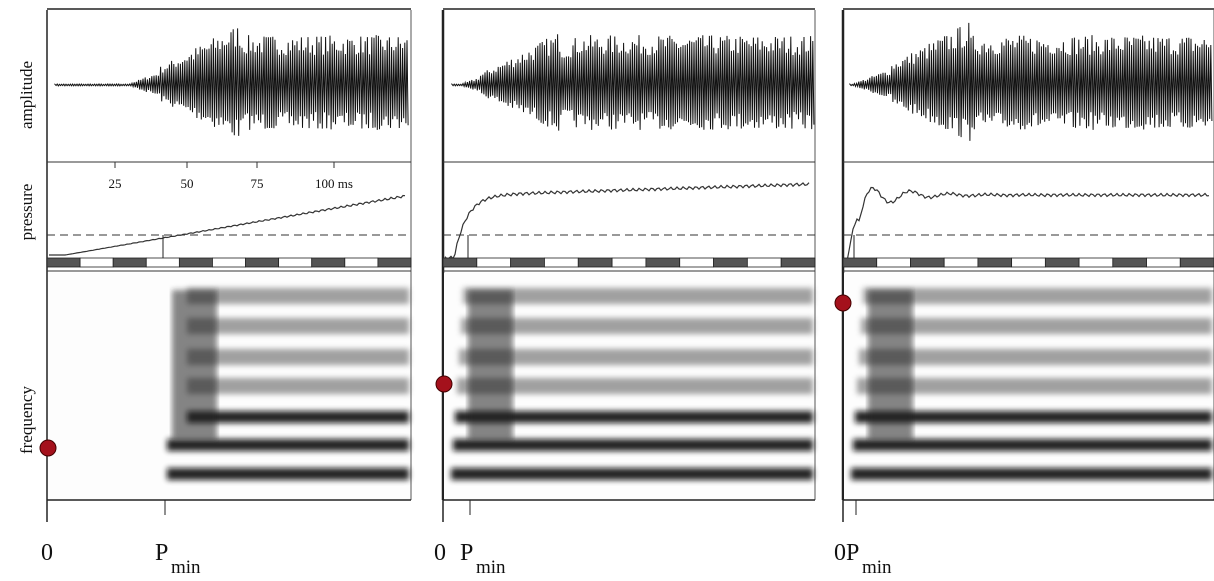 This screenshot has width=1214, height=581. What do you see at coordinates (257, 183) in the screenshot?
I see `time-tick-label: 75` at bounding box center [257, 183].